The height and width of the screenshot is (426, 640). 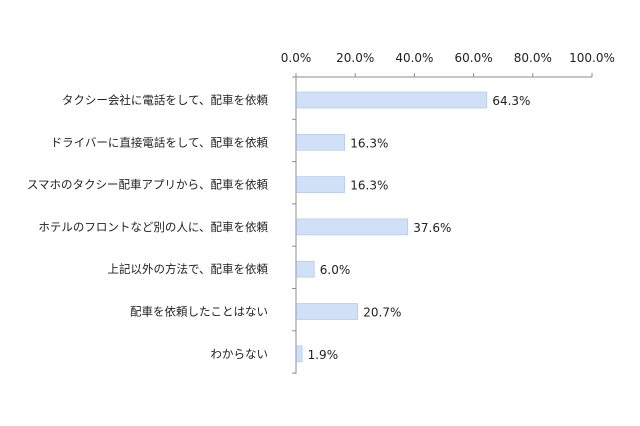 What do you see at coordinates (355, 58) in the screenshot?
I see `x-tick-label: 20.0%` at bounding box center [355, 58].